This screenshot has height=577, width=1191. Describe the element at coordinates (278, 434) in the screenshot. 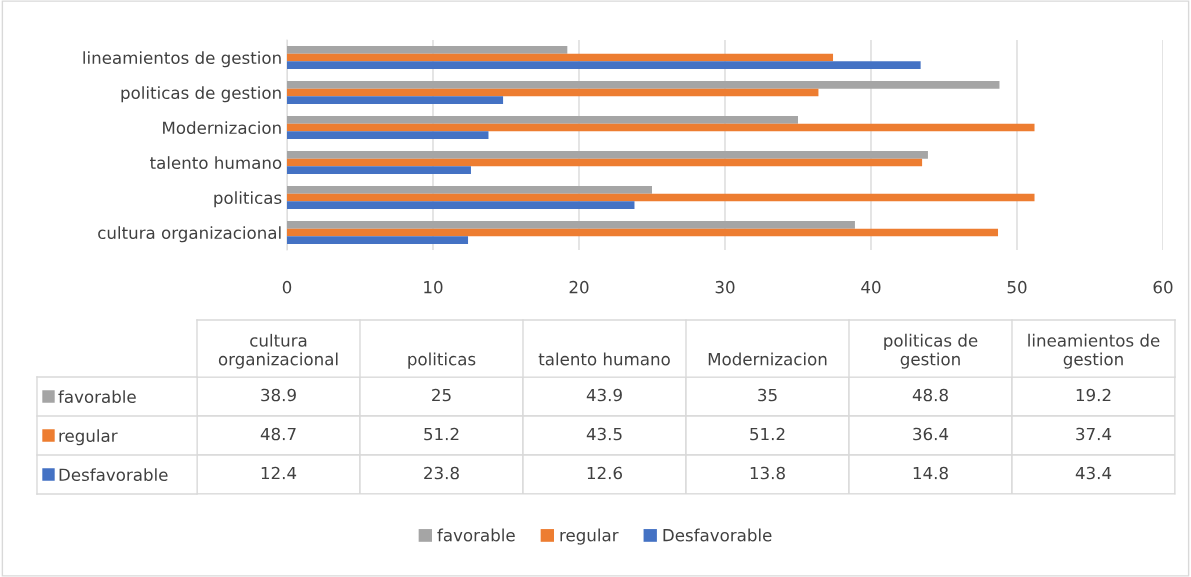

I see `data-label: 48.7` at that location.